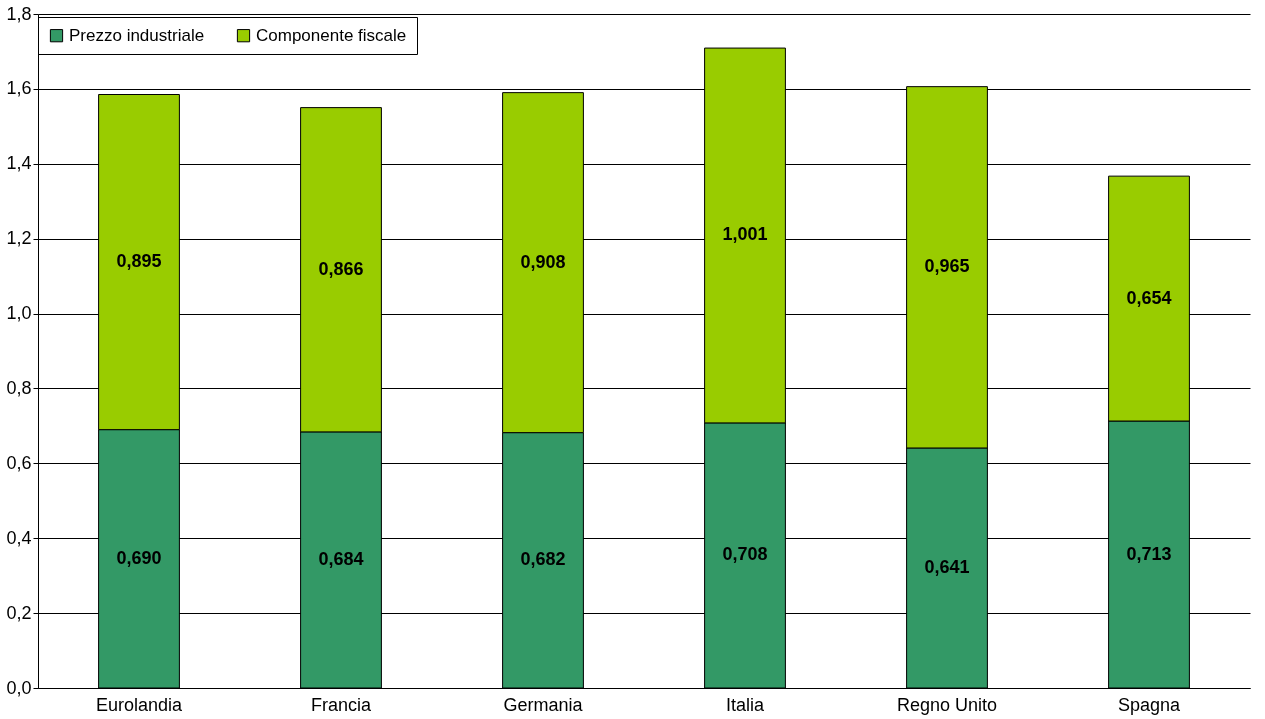  What do you see at coordinates (947, 704) in the screenshot?
I see `x-tick-label: Regno Unito` at bounding box center [947, 704].